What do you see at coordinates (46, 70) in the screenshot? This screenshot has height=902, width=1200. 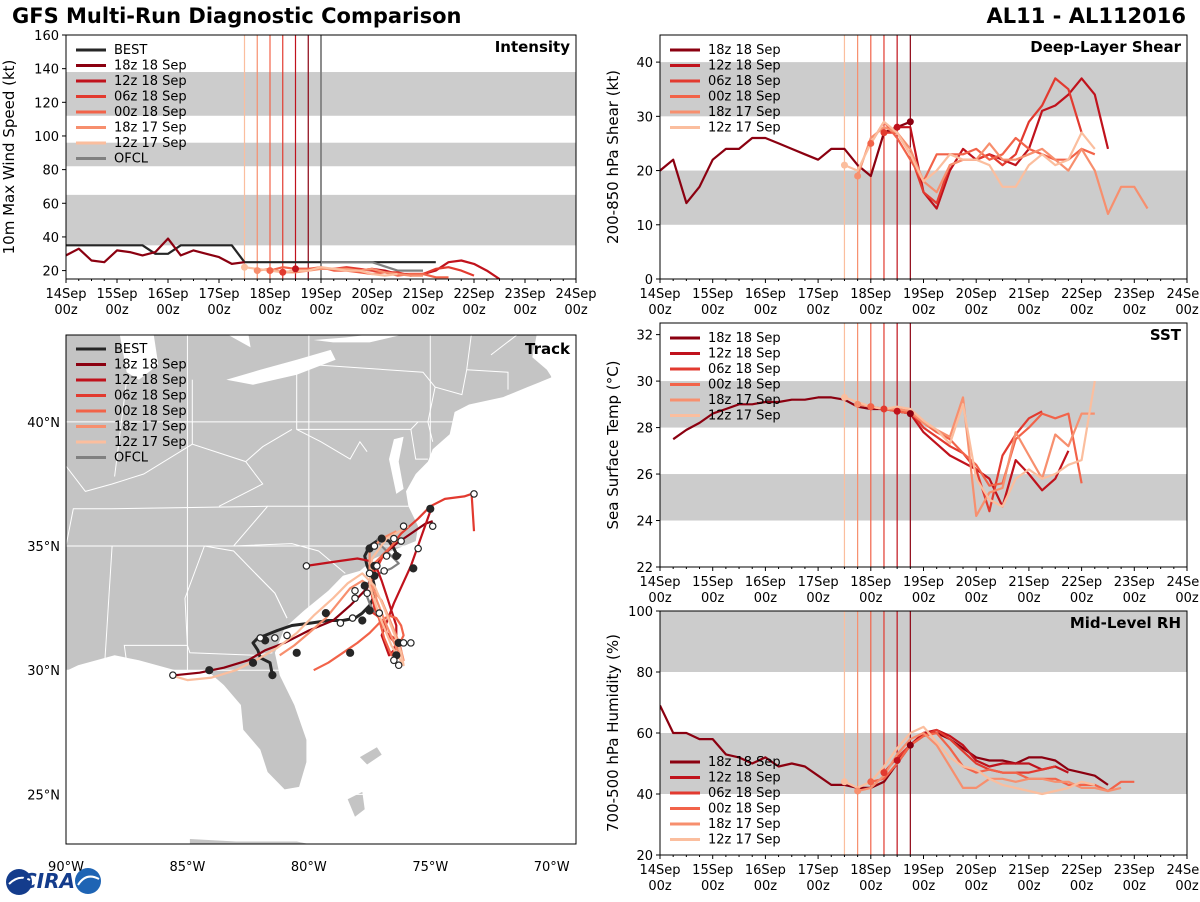 I see `y-tick-label: 140` at bounding box center [46, 70].